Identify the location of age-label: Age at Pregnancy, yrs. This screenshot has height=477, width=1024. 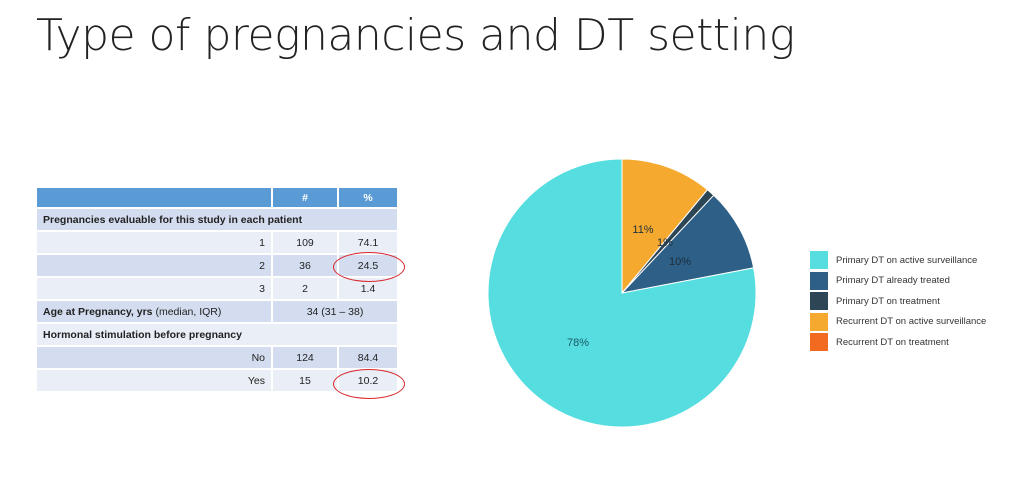
(98, 311).